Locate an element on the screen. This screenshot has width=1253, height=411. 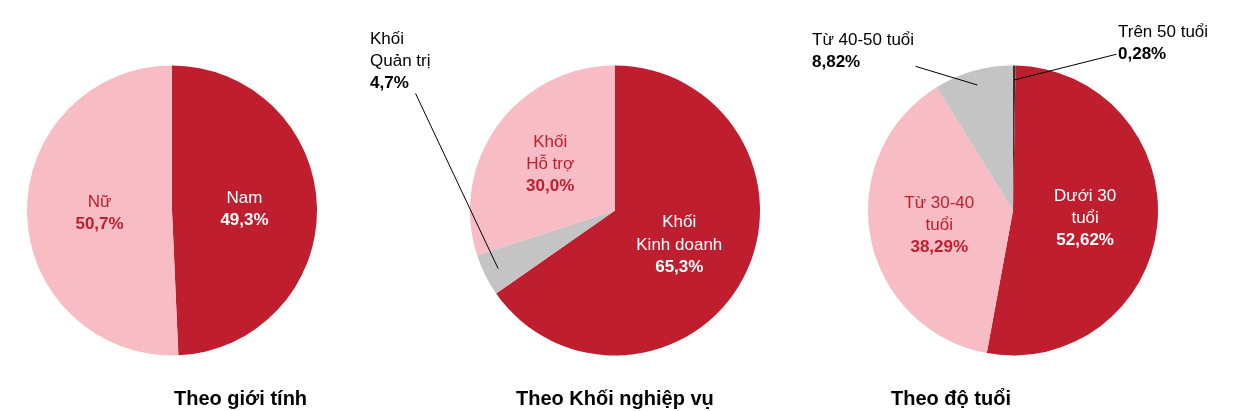
slice-label: Khối Quản trị is located at coordinates (400, 50).